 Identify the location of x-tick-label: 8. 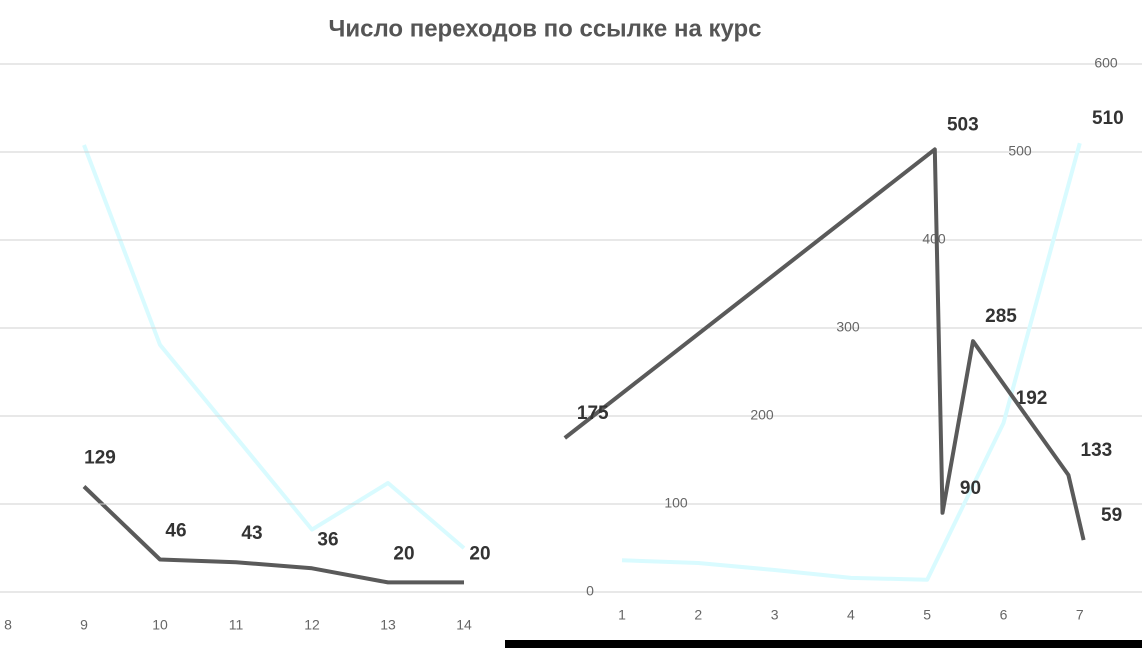
(8, 625).